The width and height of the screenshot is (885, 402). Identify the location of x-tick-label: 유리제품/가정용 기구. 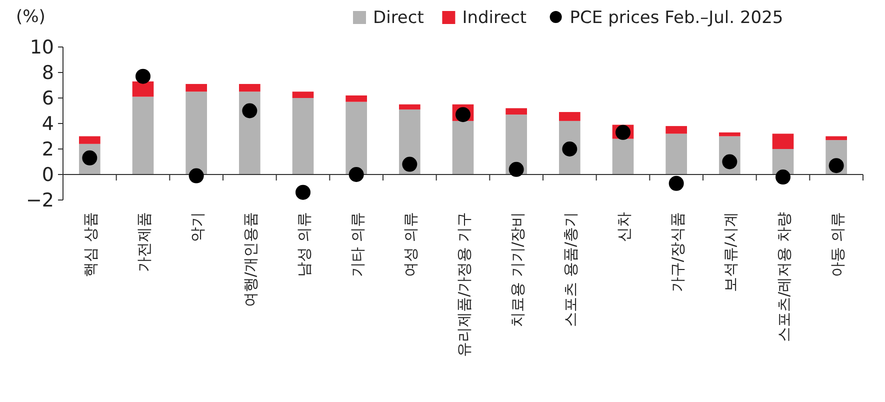
(464, 284).